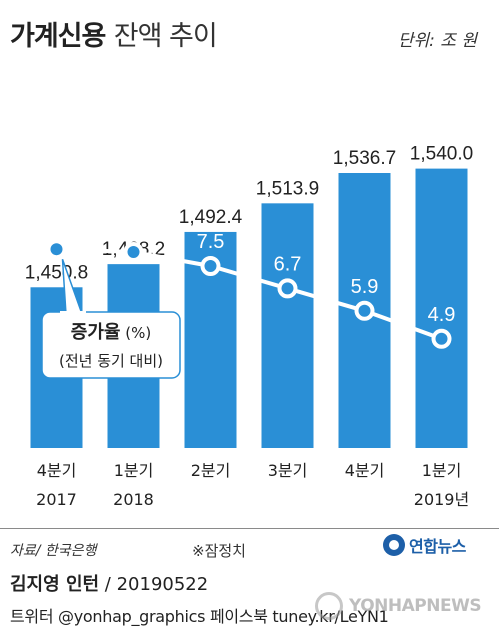 This screenshot has width=499, height=637. Describe the element at coordinates (288, 470) in the screenshot. I see `x-tick-label: 3분기` at that location.